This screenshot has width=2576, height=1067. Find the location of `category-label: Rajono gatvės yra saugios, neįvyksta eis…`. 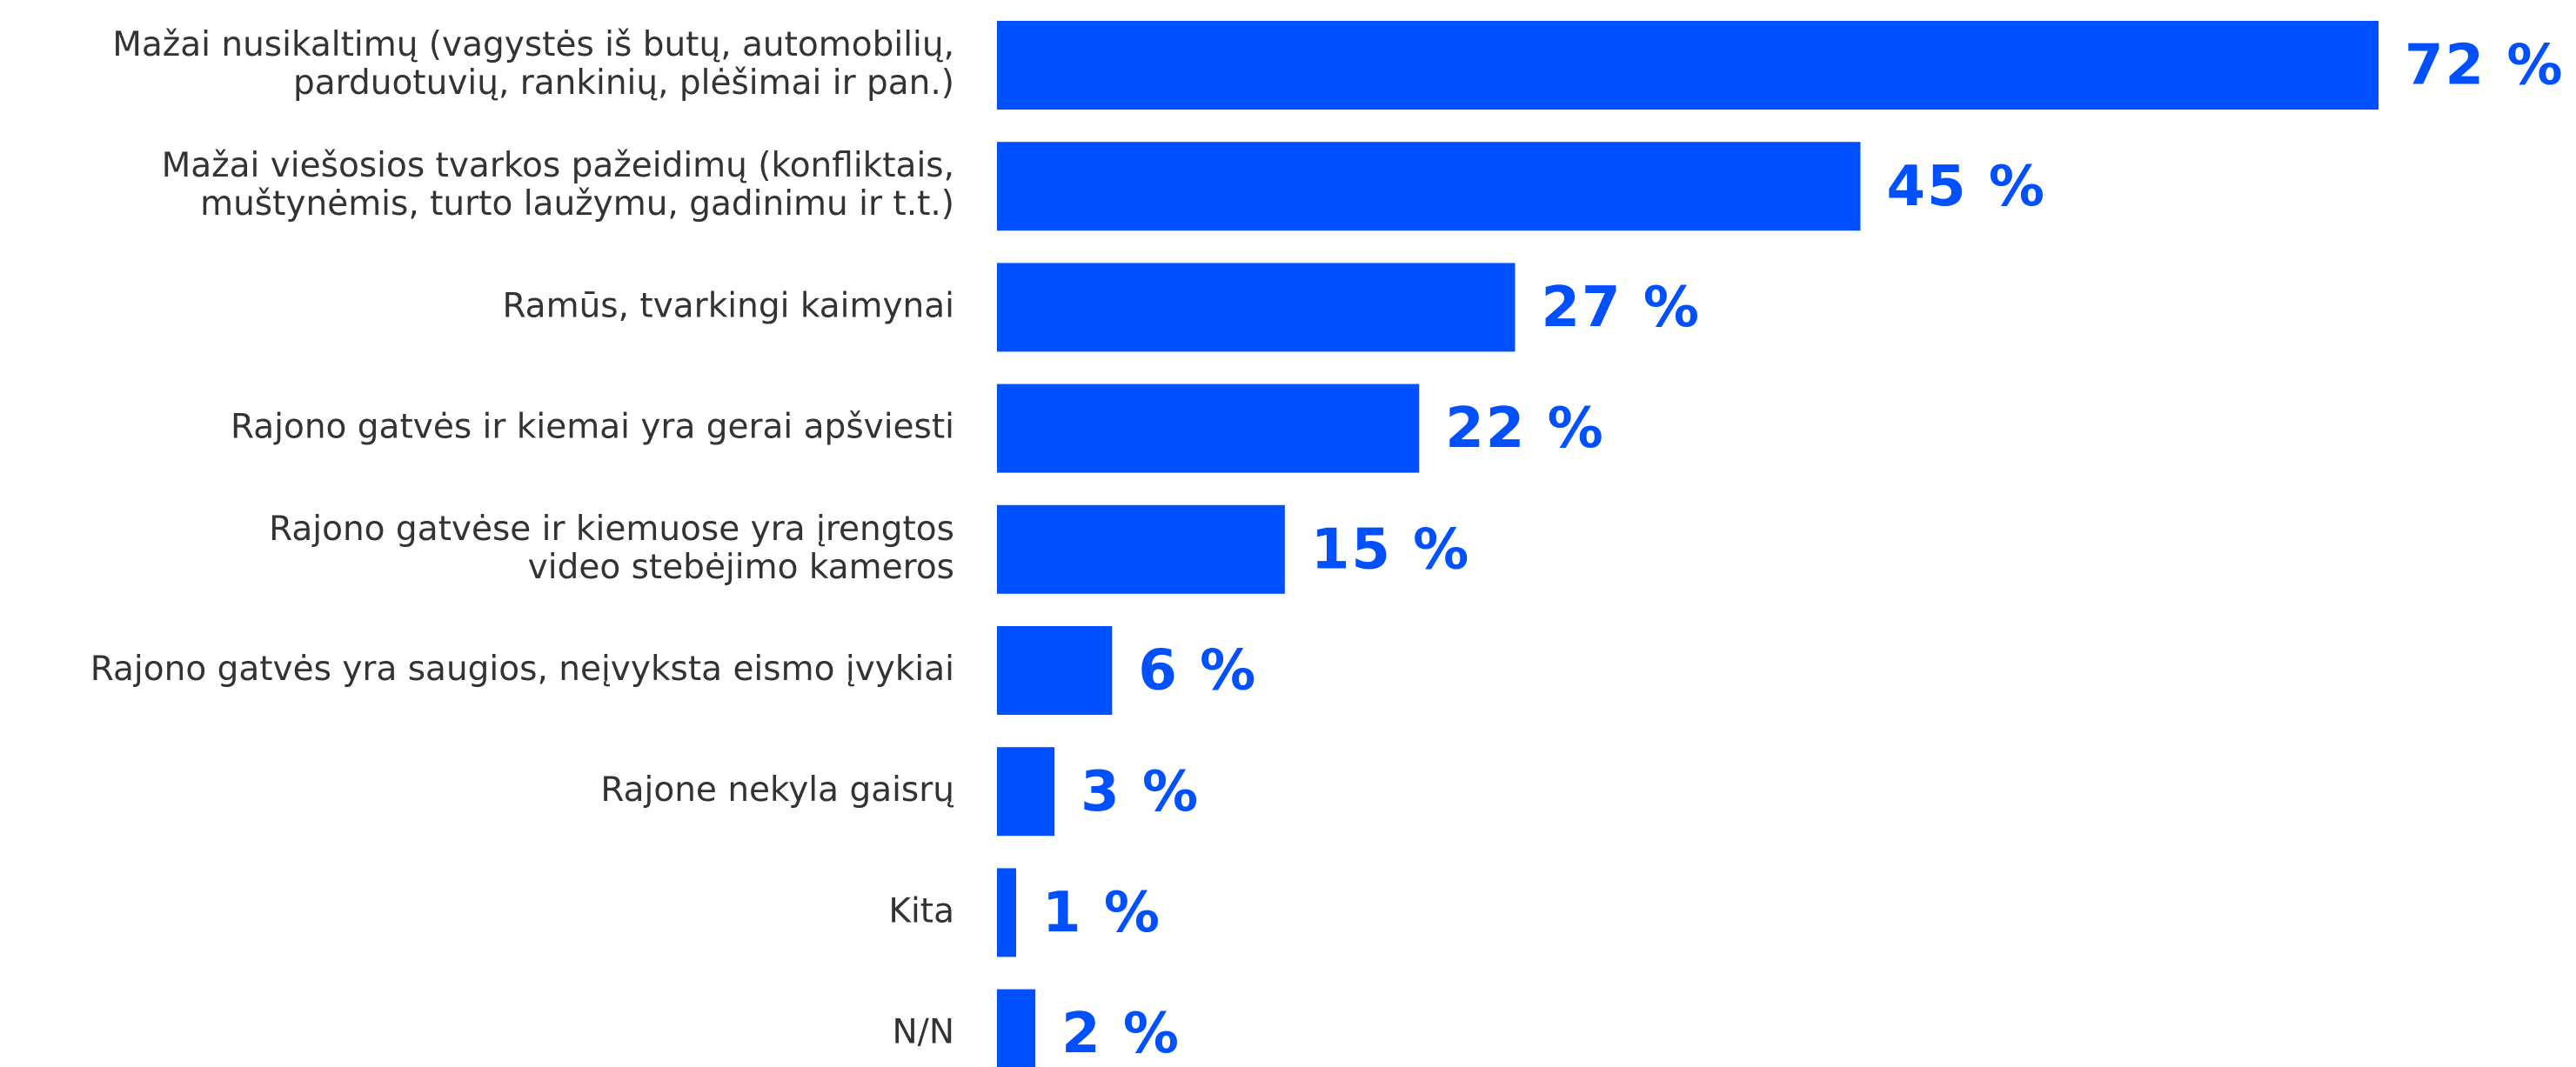

category-label: Rajono gatvės yra saugios, neįvyksta eis… is located at coordinates (522, 669).